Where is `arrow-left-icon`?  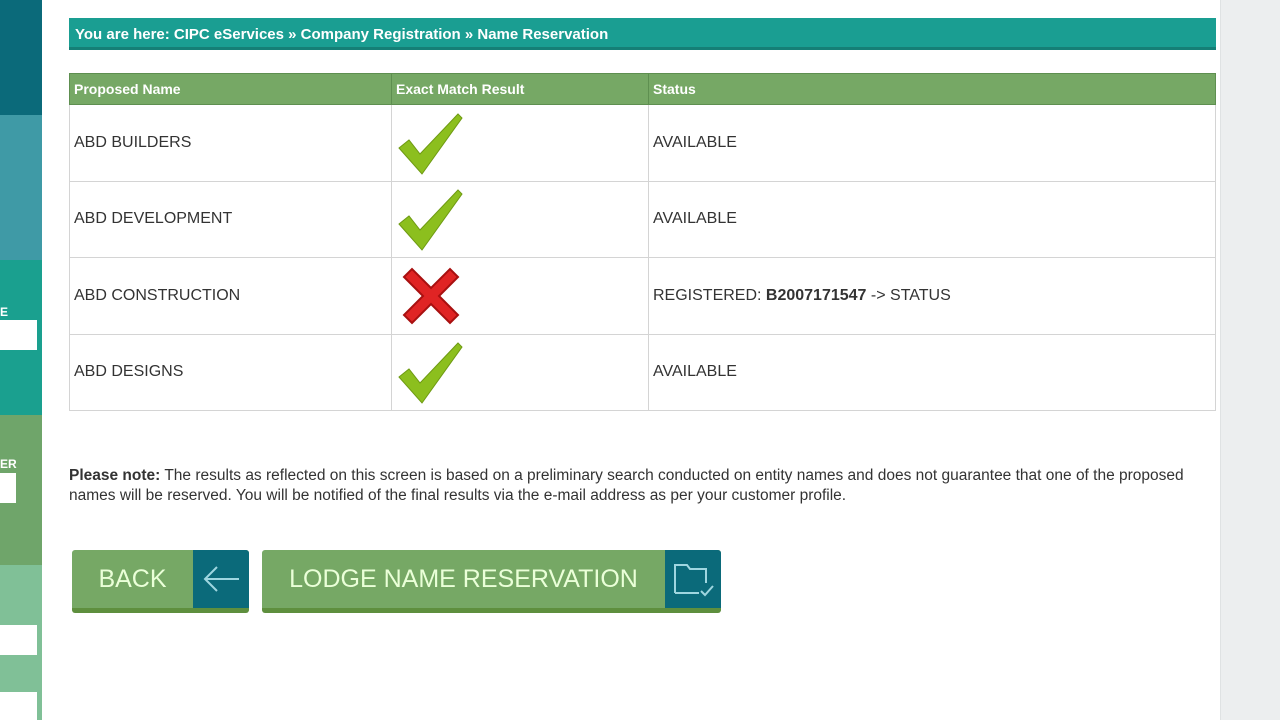
arrow-left-icon is located at coordinates (221, 579).